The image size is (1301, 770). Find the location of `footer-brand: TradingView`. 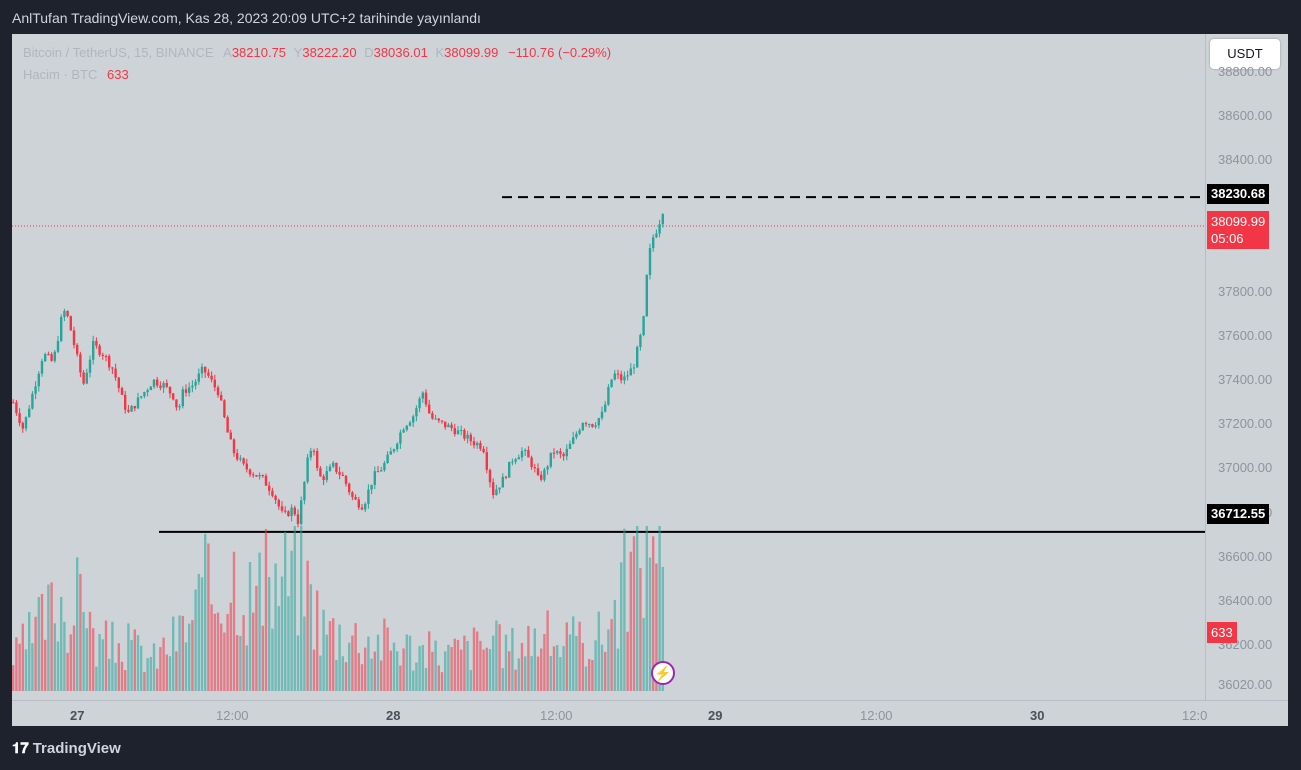

footer-brand: TradingView is located at coordinates (76, 748).